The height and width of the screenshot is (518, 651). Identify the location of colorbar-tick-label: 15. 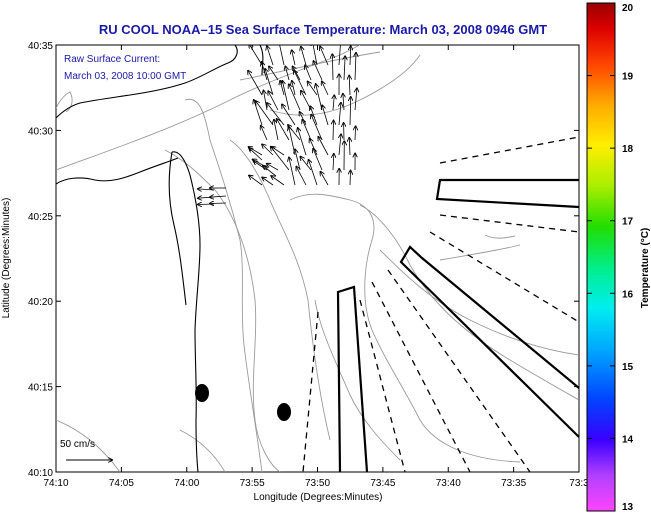
(628, 367).